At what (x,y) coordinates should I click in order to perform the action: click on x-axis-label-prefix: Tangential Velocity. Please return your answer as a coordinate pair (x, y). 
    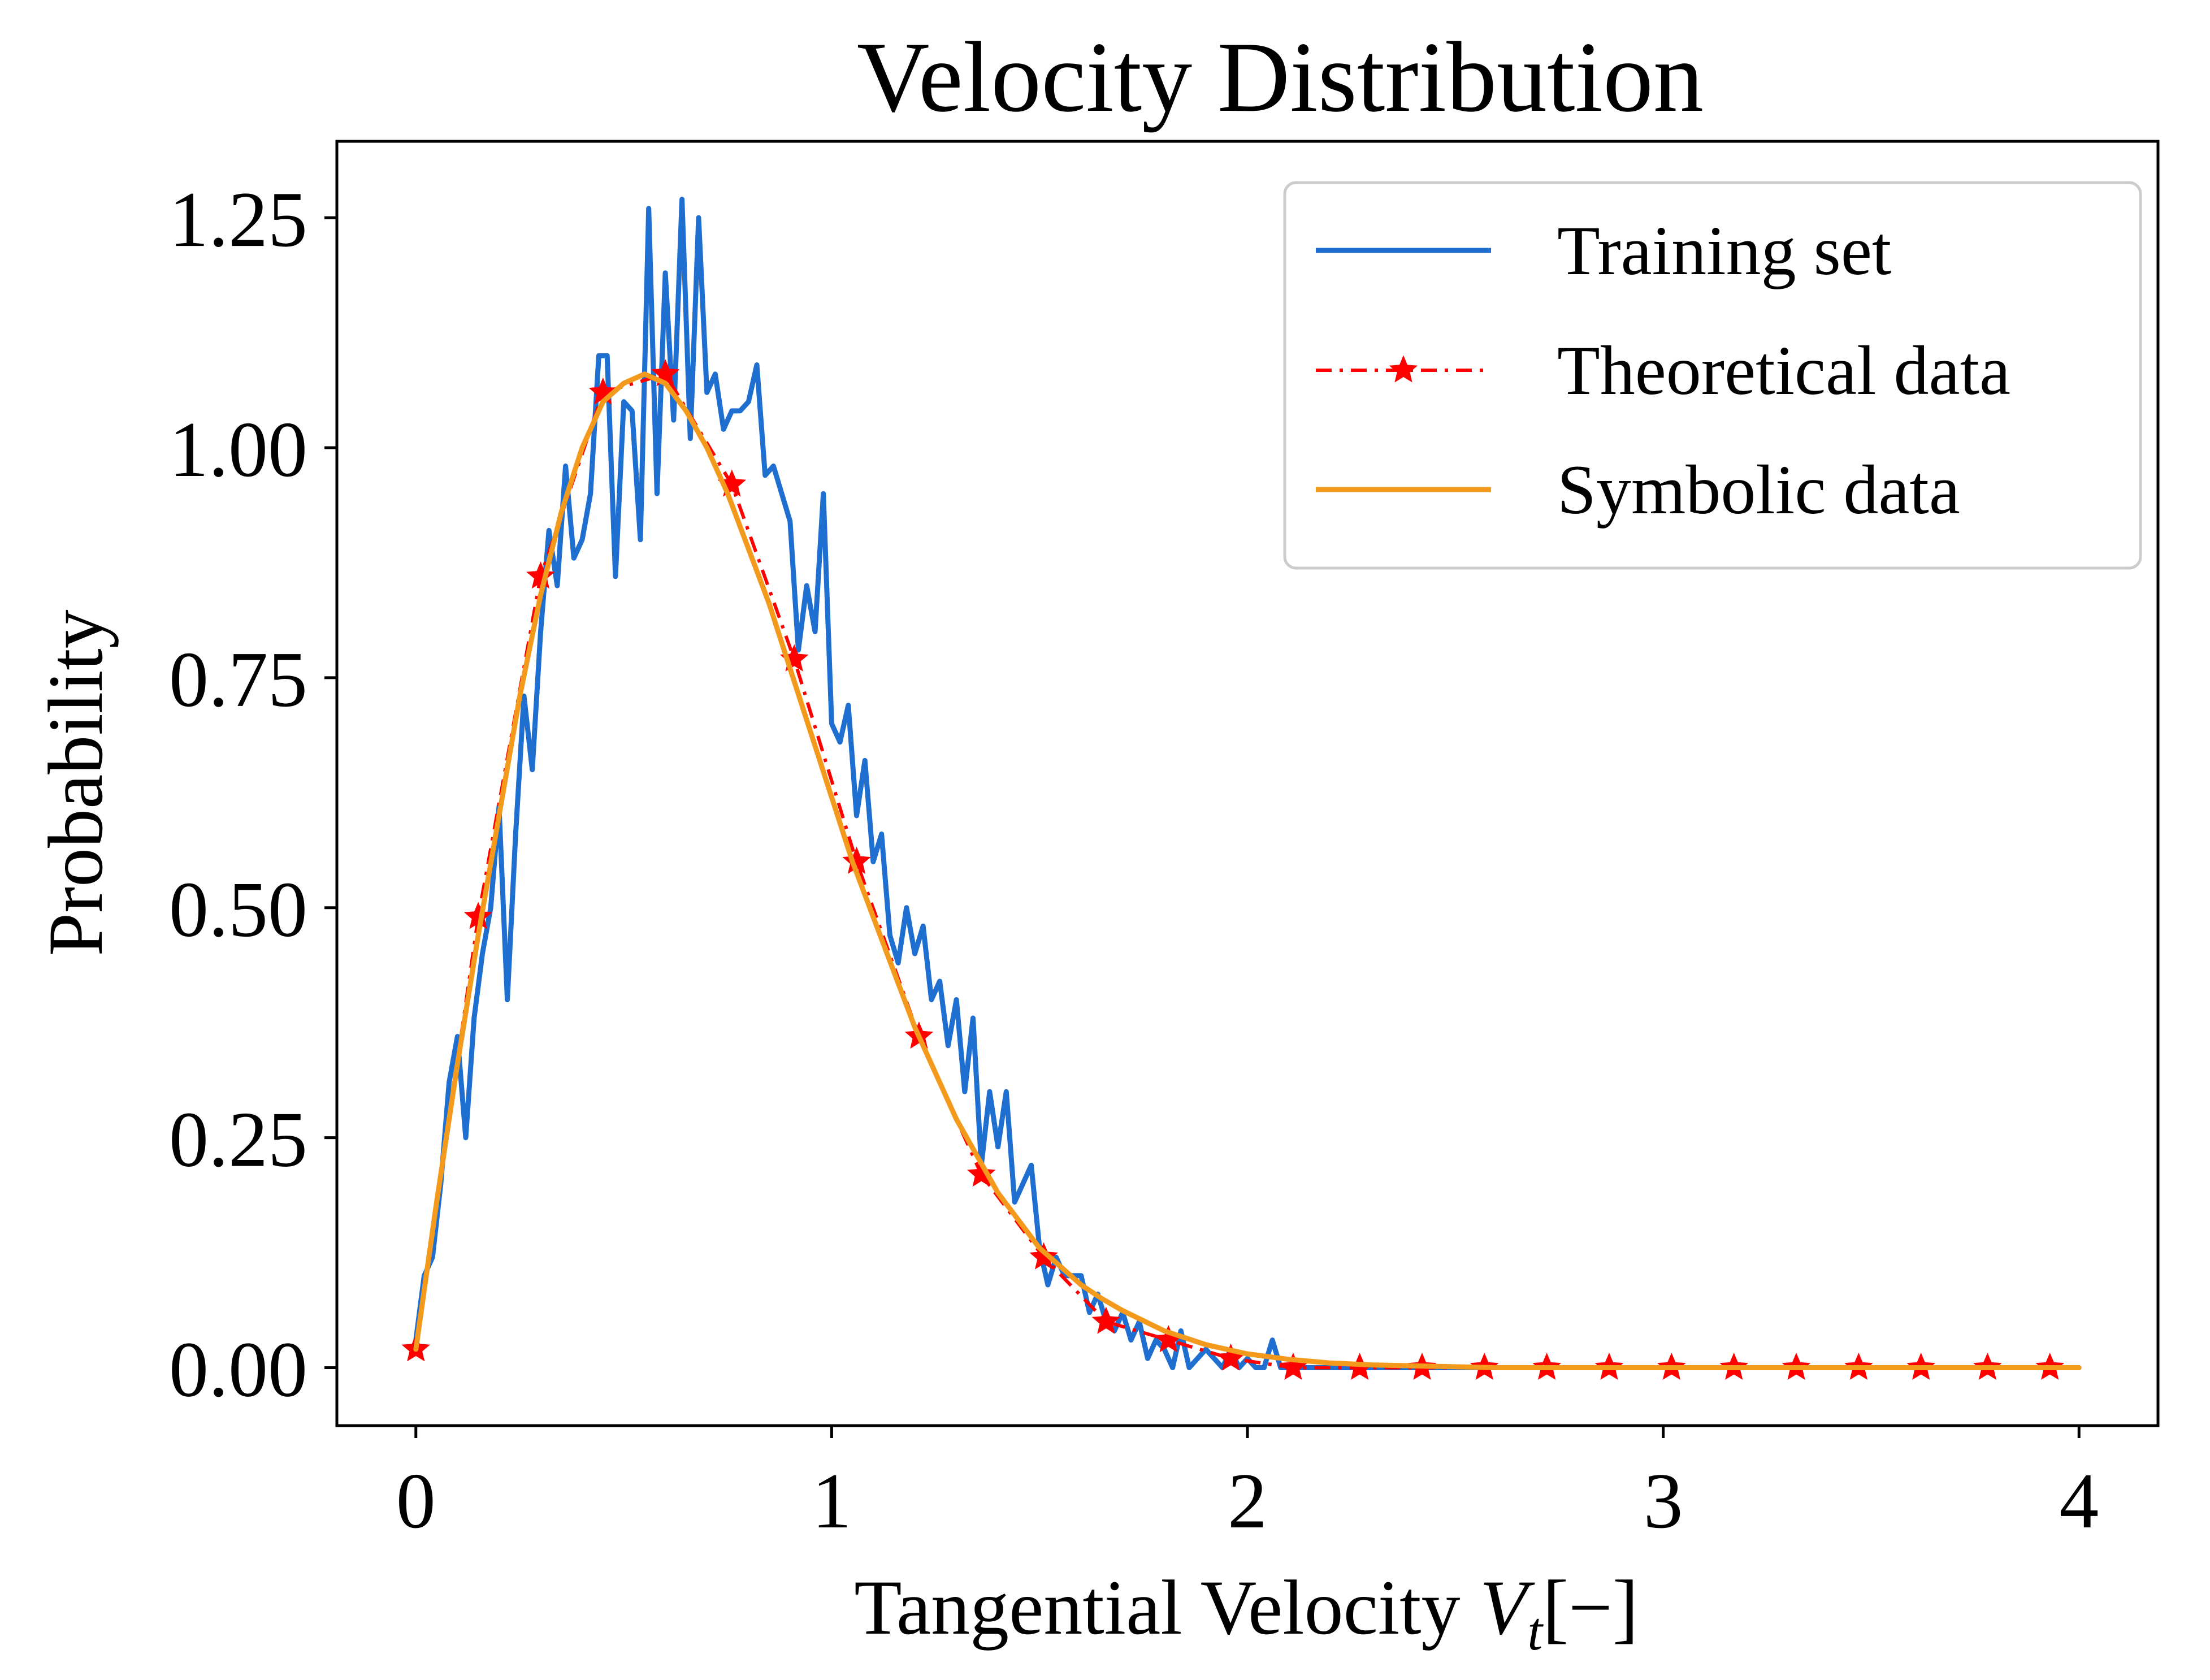
    Looking at the image, I should click on (1167, 1608).